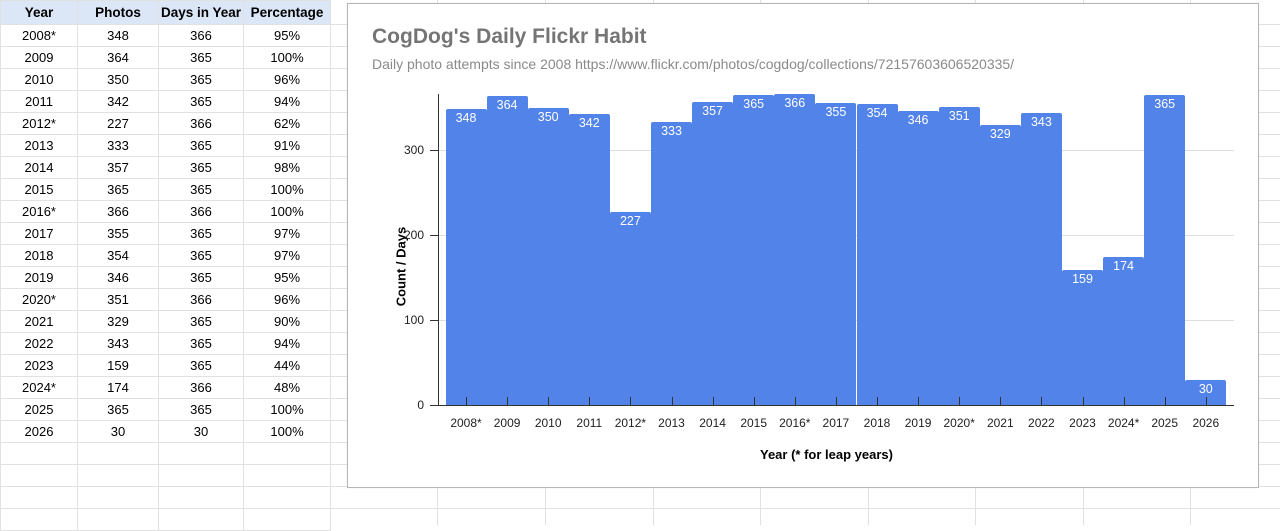  What do you see at coordinates (39, 12) in the screenshot?
I see `header-year: Year` at bounding box center [39, 12].